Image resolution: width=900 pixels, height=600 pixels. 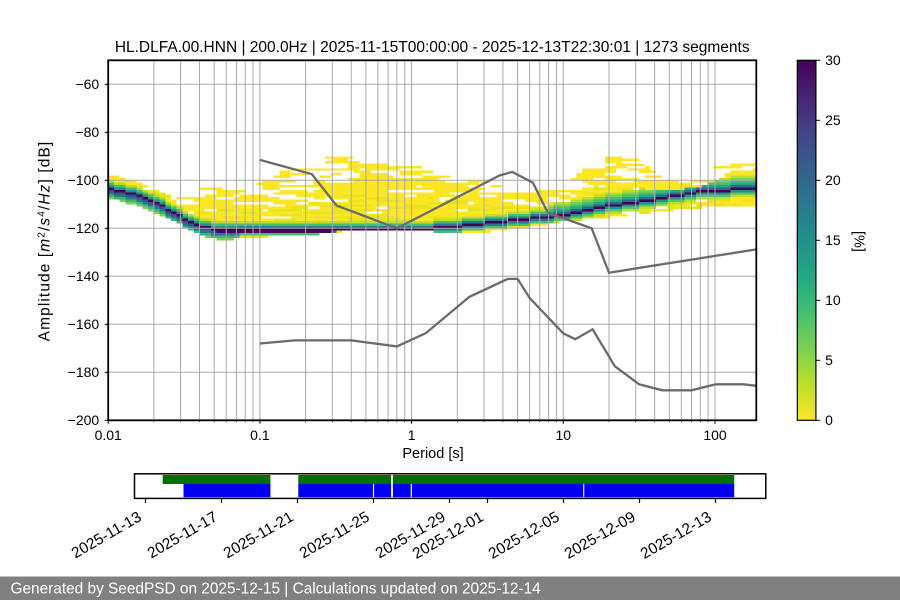 I want to click on svg-text: 100, so click(x=715, y=435).